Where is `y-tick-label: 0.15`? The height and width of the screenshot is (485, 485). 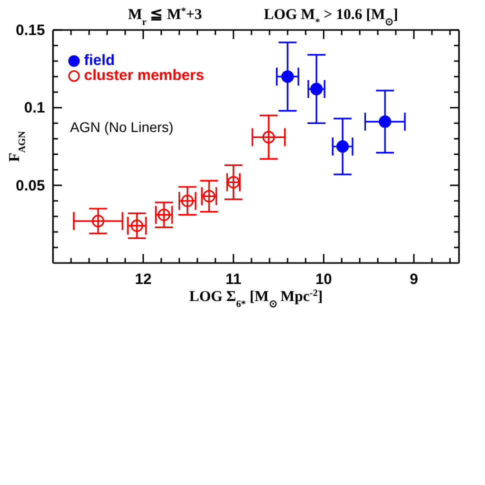 y-tick-label: 0.15 is located at coordinates (30, 30).